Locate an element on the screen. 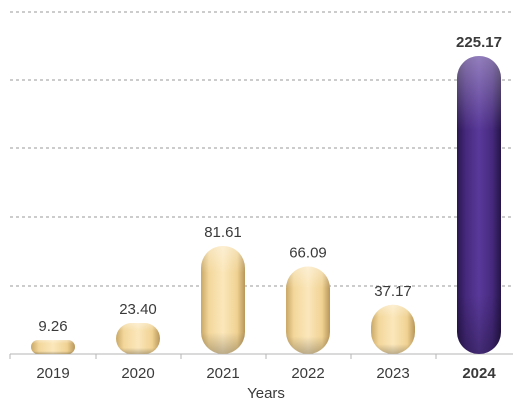 The width and height of the screenshot is (513, 402). value-label-2020: 23.40 is located at coordinates (138, 309).